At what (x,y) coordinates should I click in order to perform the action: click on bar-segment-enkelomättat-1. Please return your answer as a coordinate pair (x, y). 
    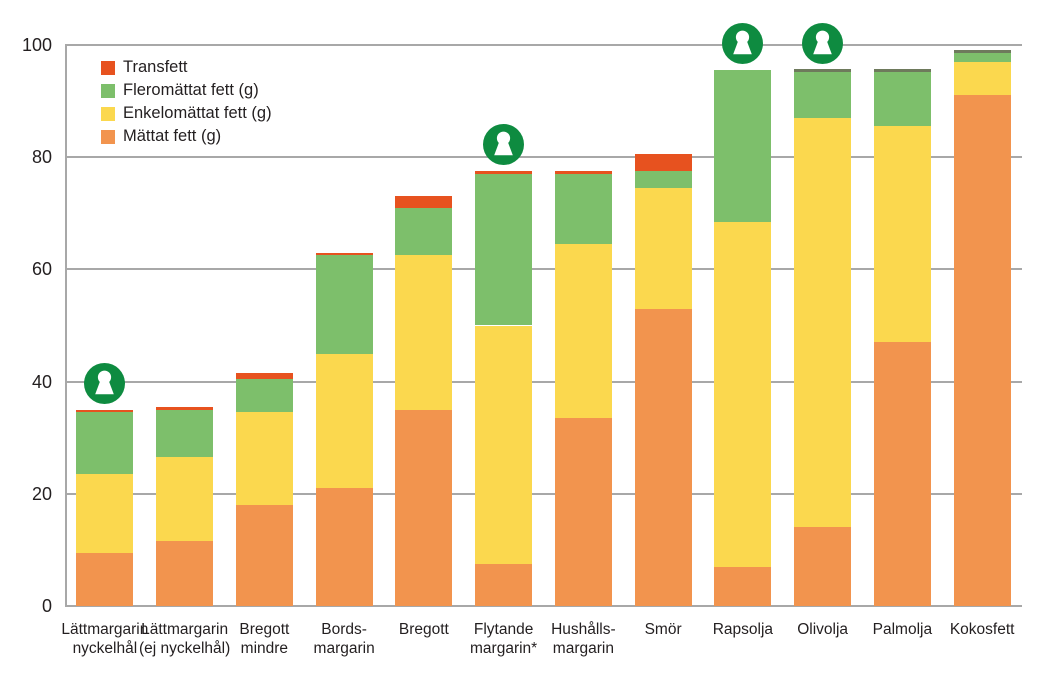
    Looking at the image, I should click on (105, 513).